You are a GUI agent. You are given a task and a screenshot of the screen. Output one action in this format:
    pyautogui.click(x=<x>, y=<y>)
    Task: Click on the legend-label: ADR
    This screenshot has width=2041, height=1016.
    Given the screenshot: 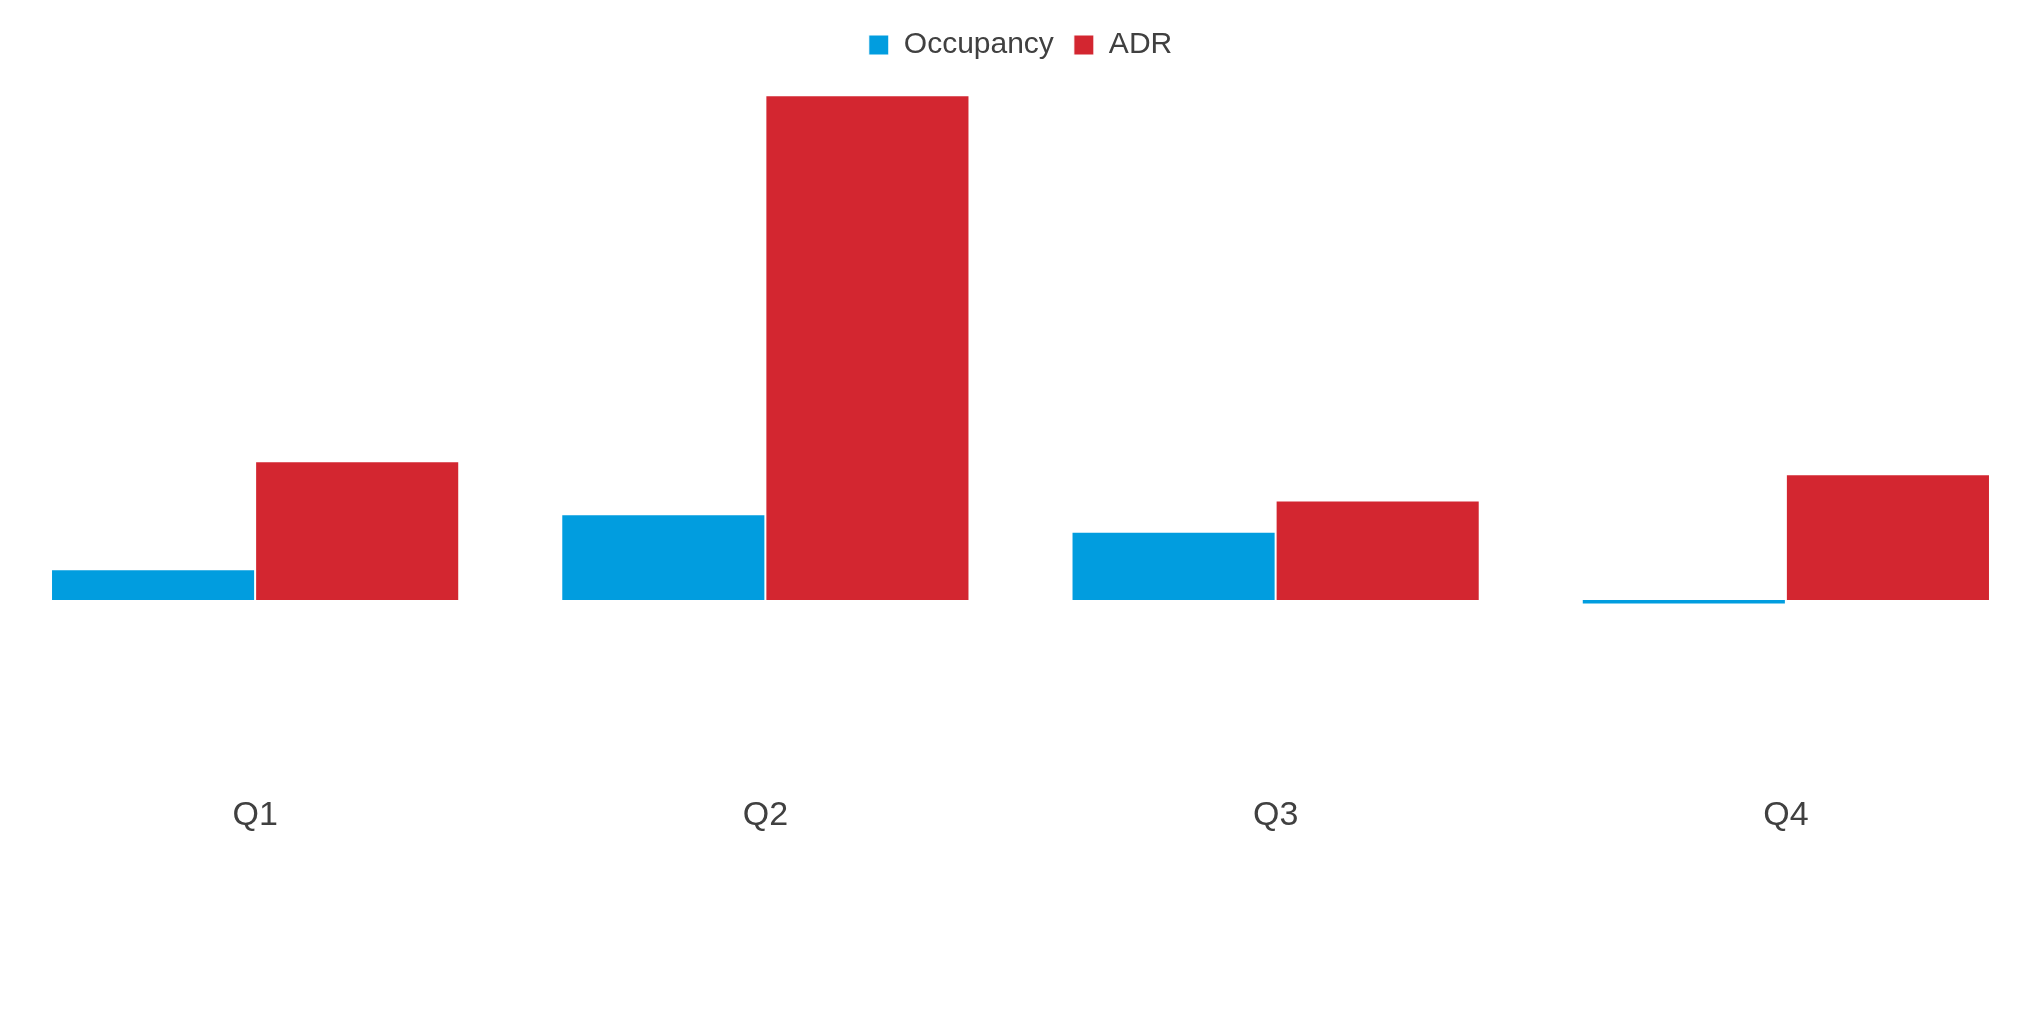 What is the action you would take?
    pyautogui.click(x=1140, y=43)
    